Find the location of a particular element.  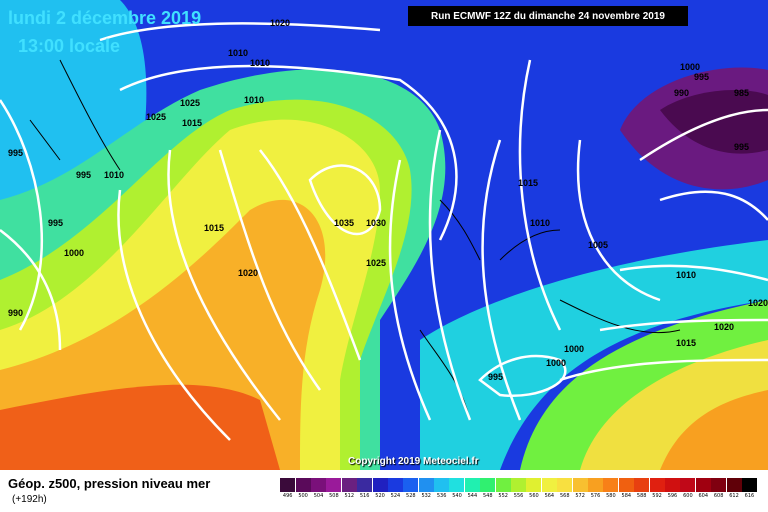

scale-label: 556 is located at coordinates (518, 496).